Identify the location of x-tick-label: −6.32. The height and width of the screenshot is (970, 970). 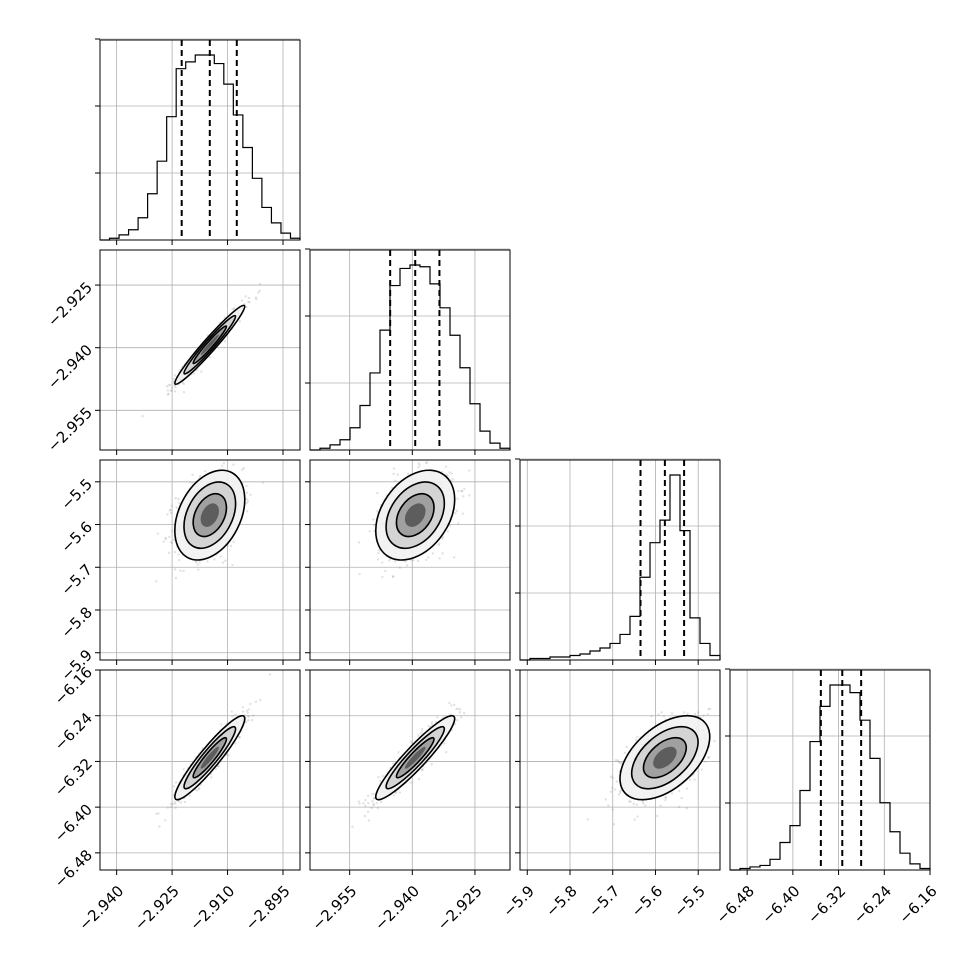
(826, 904).